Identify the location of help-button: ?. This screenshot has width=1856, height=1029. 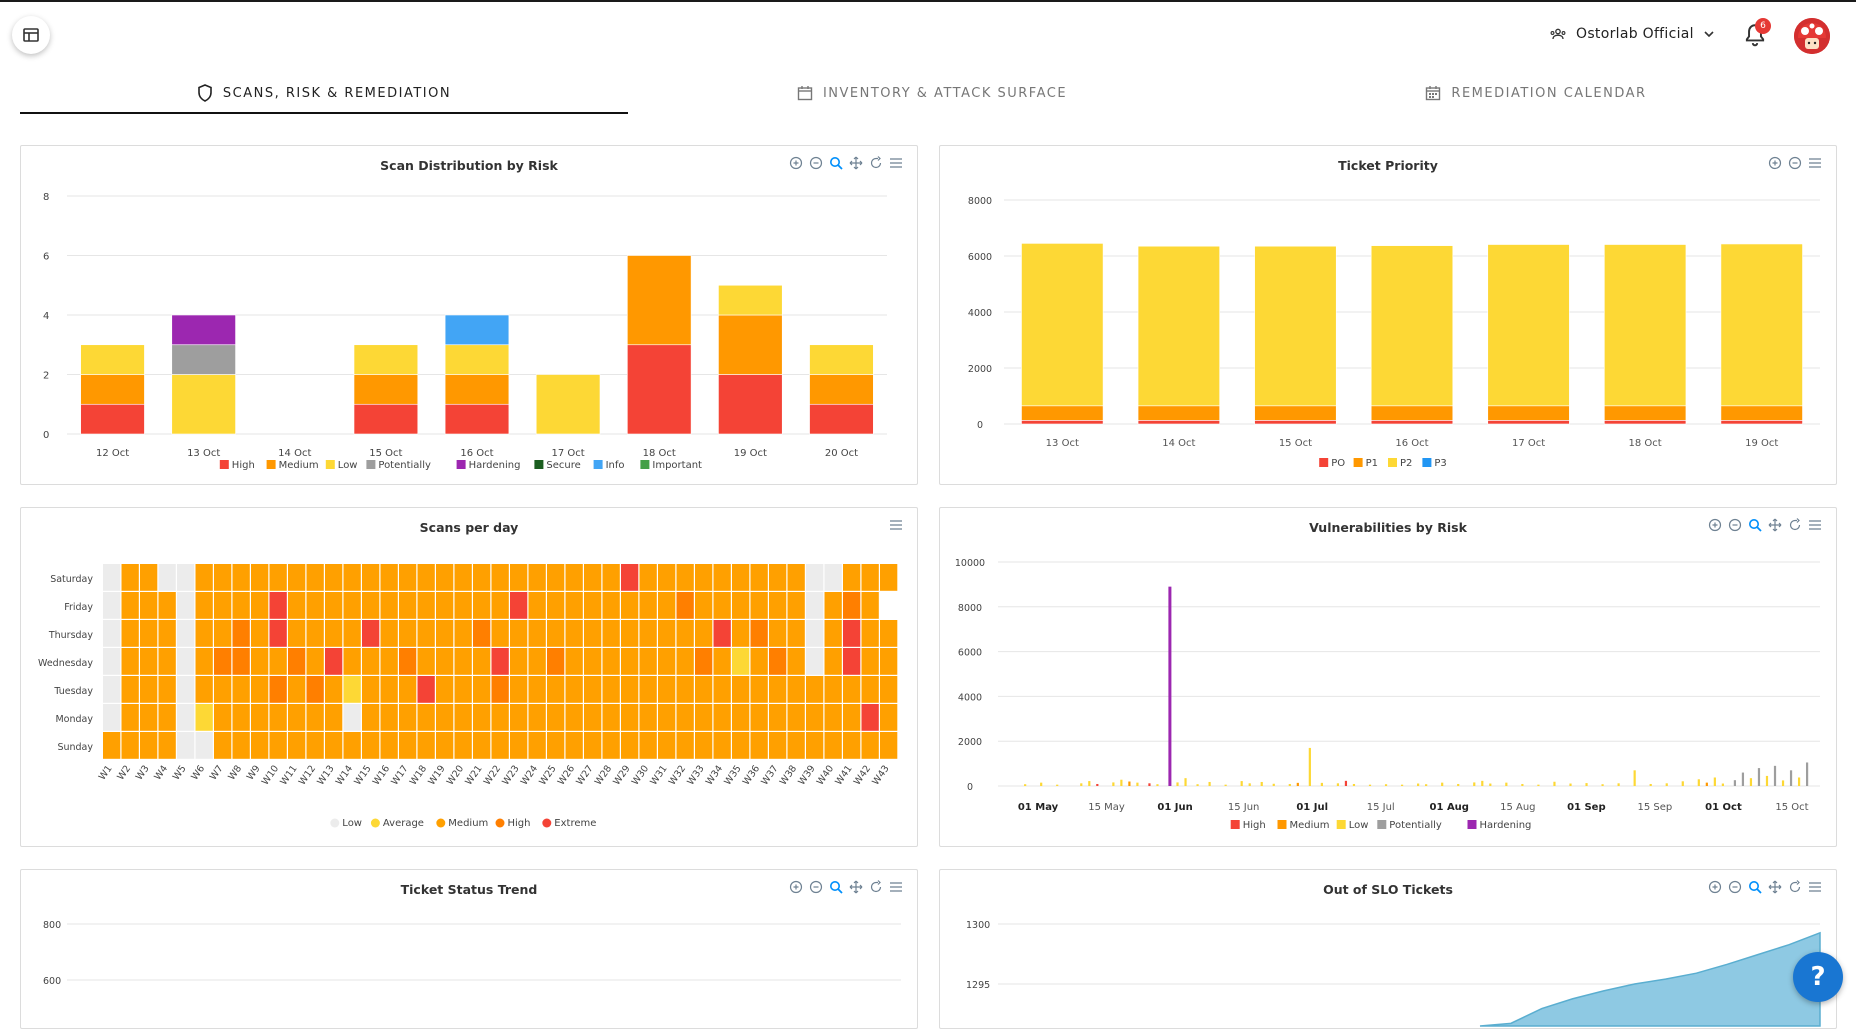
(1818, 977).